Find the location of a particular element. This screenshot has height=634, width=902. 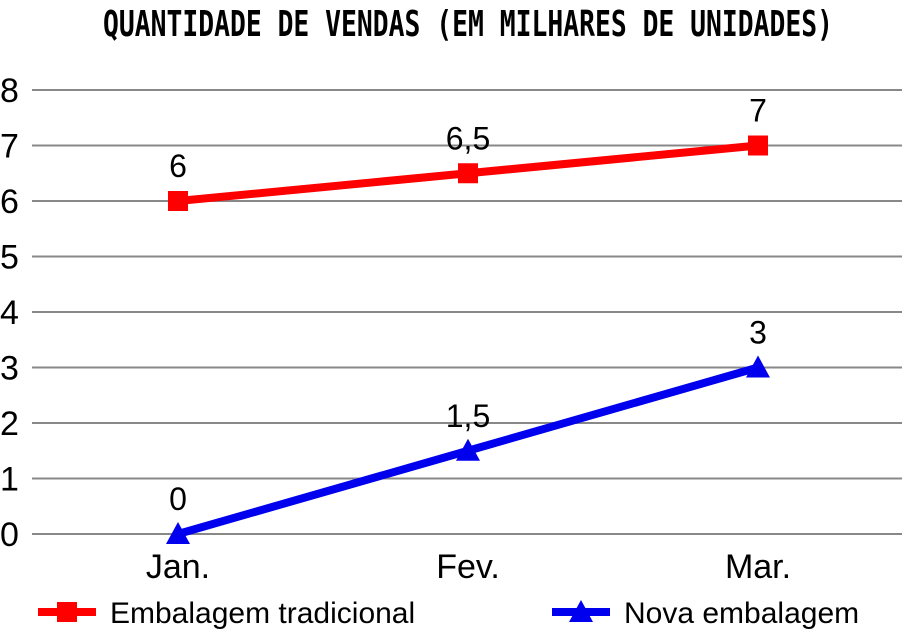

y-tick-label: 4 is located at coordinates (9, 313).